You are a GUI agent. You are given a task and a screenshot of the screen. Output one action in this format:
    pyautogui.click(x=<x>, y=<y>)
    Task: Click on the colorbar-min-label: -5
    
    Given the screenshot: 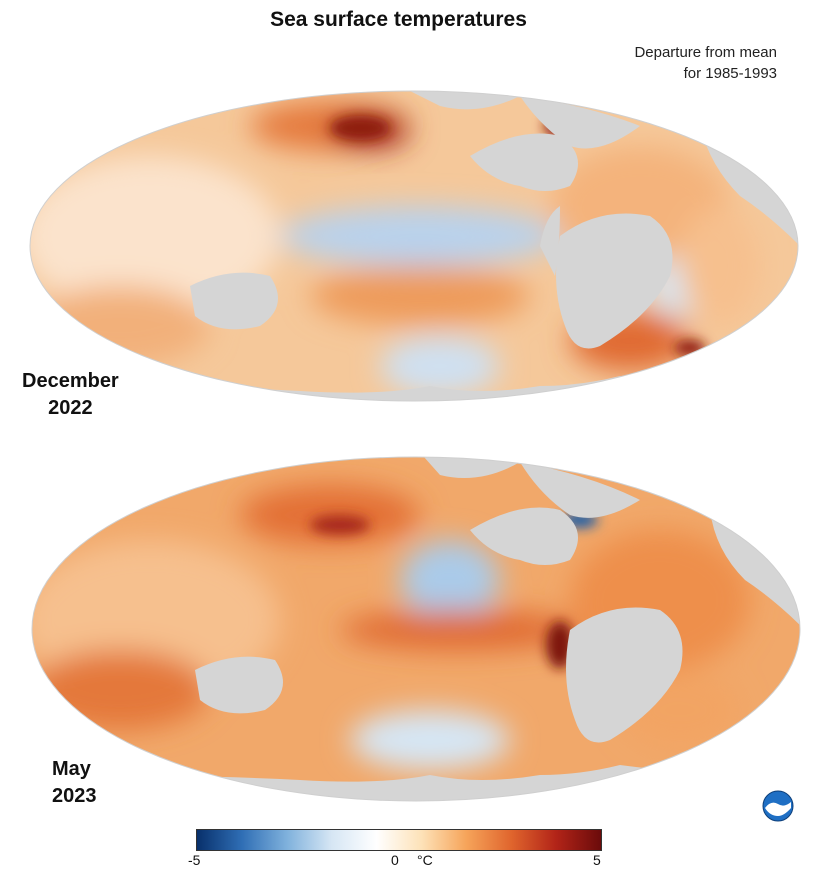 What is the action you would take?
    pyautogui.click(x=194, y=860)
    